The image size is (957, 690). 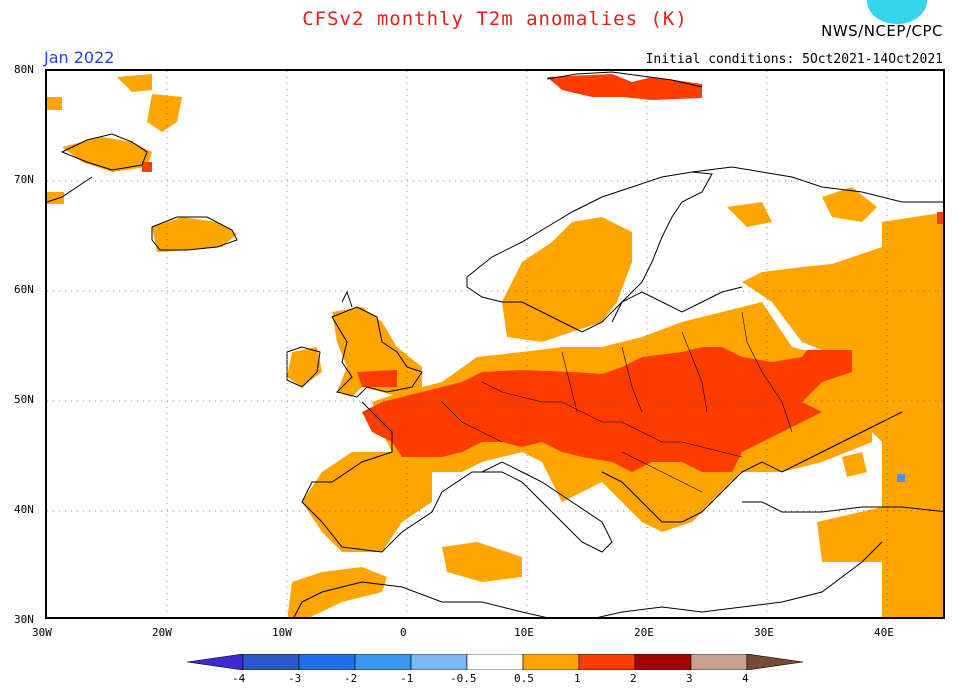 I want to click on colorbar-label: -3, so click(x=295, y=678).